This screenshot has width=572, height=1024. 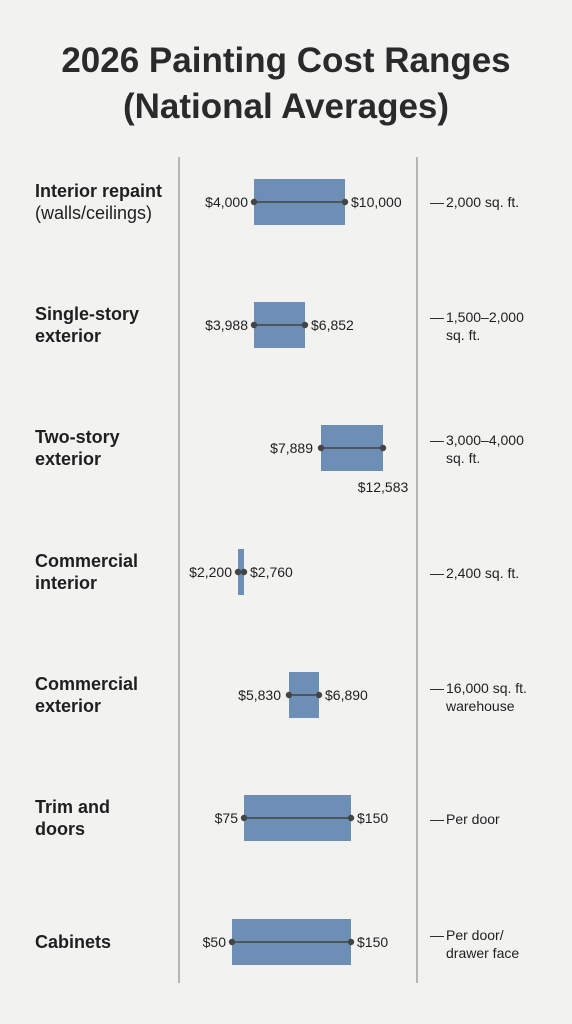 I want to click on category-label: Cabinets, so click(x=107, y=942).